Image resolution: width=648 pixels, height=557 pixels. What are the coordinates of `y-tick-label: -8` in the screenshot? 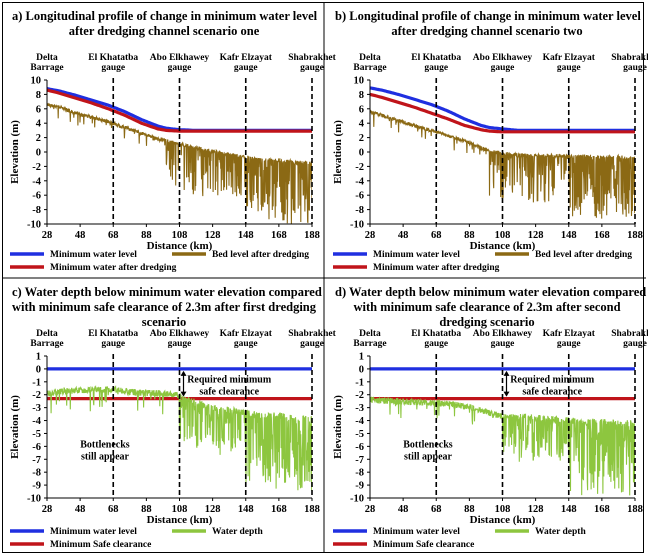 It's located at (36, 210).